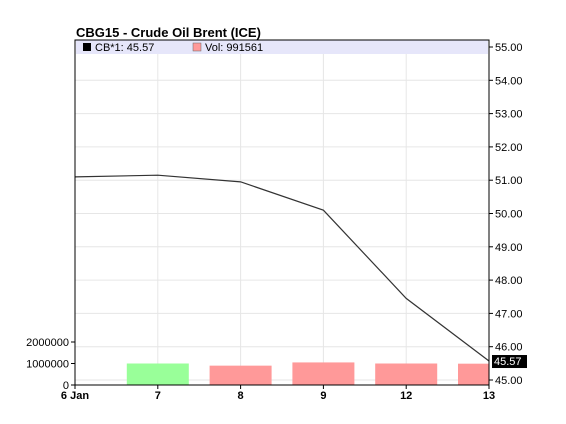  Describe the element at coordinates (66, 386) in the screenshot. I see `volume-tick-label: 0` at that location.